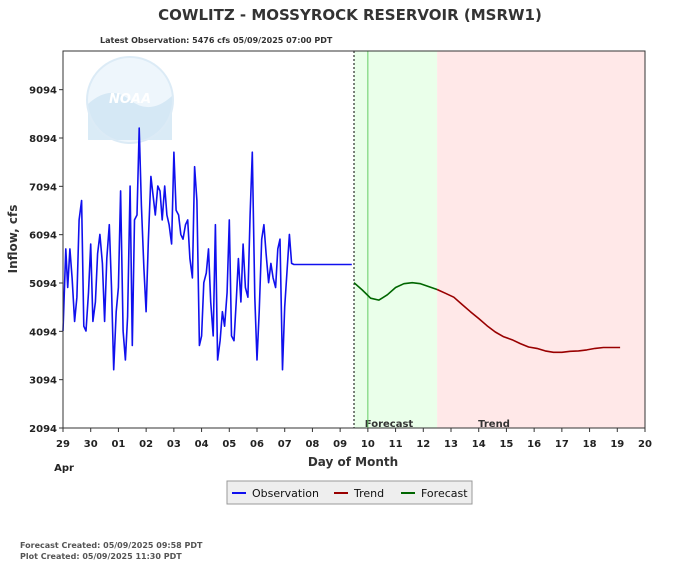 The image size is (700, 570). I want to click on legend: Observation Trend Forecast, so click(349, 492).